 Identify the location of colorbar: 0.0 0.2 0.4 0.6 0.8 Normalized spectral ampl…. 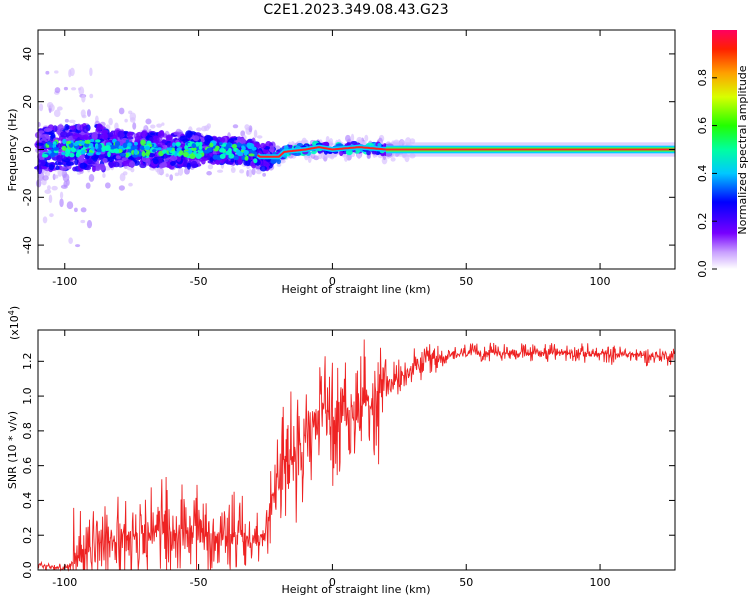
(722, 154).